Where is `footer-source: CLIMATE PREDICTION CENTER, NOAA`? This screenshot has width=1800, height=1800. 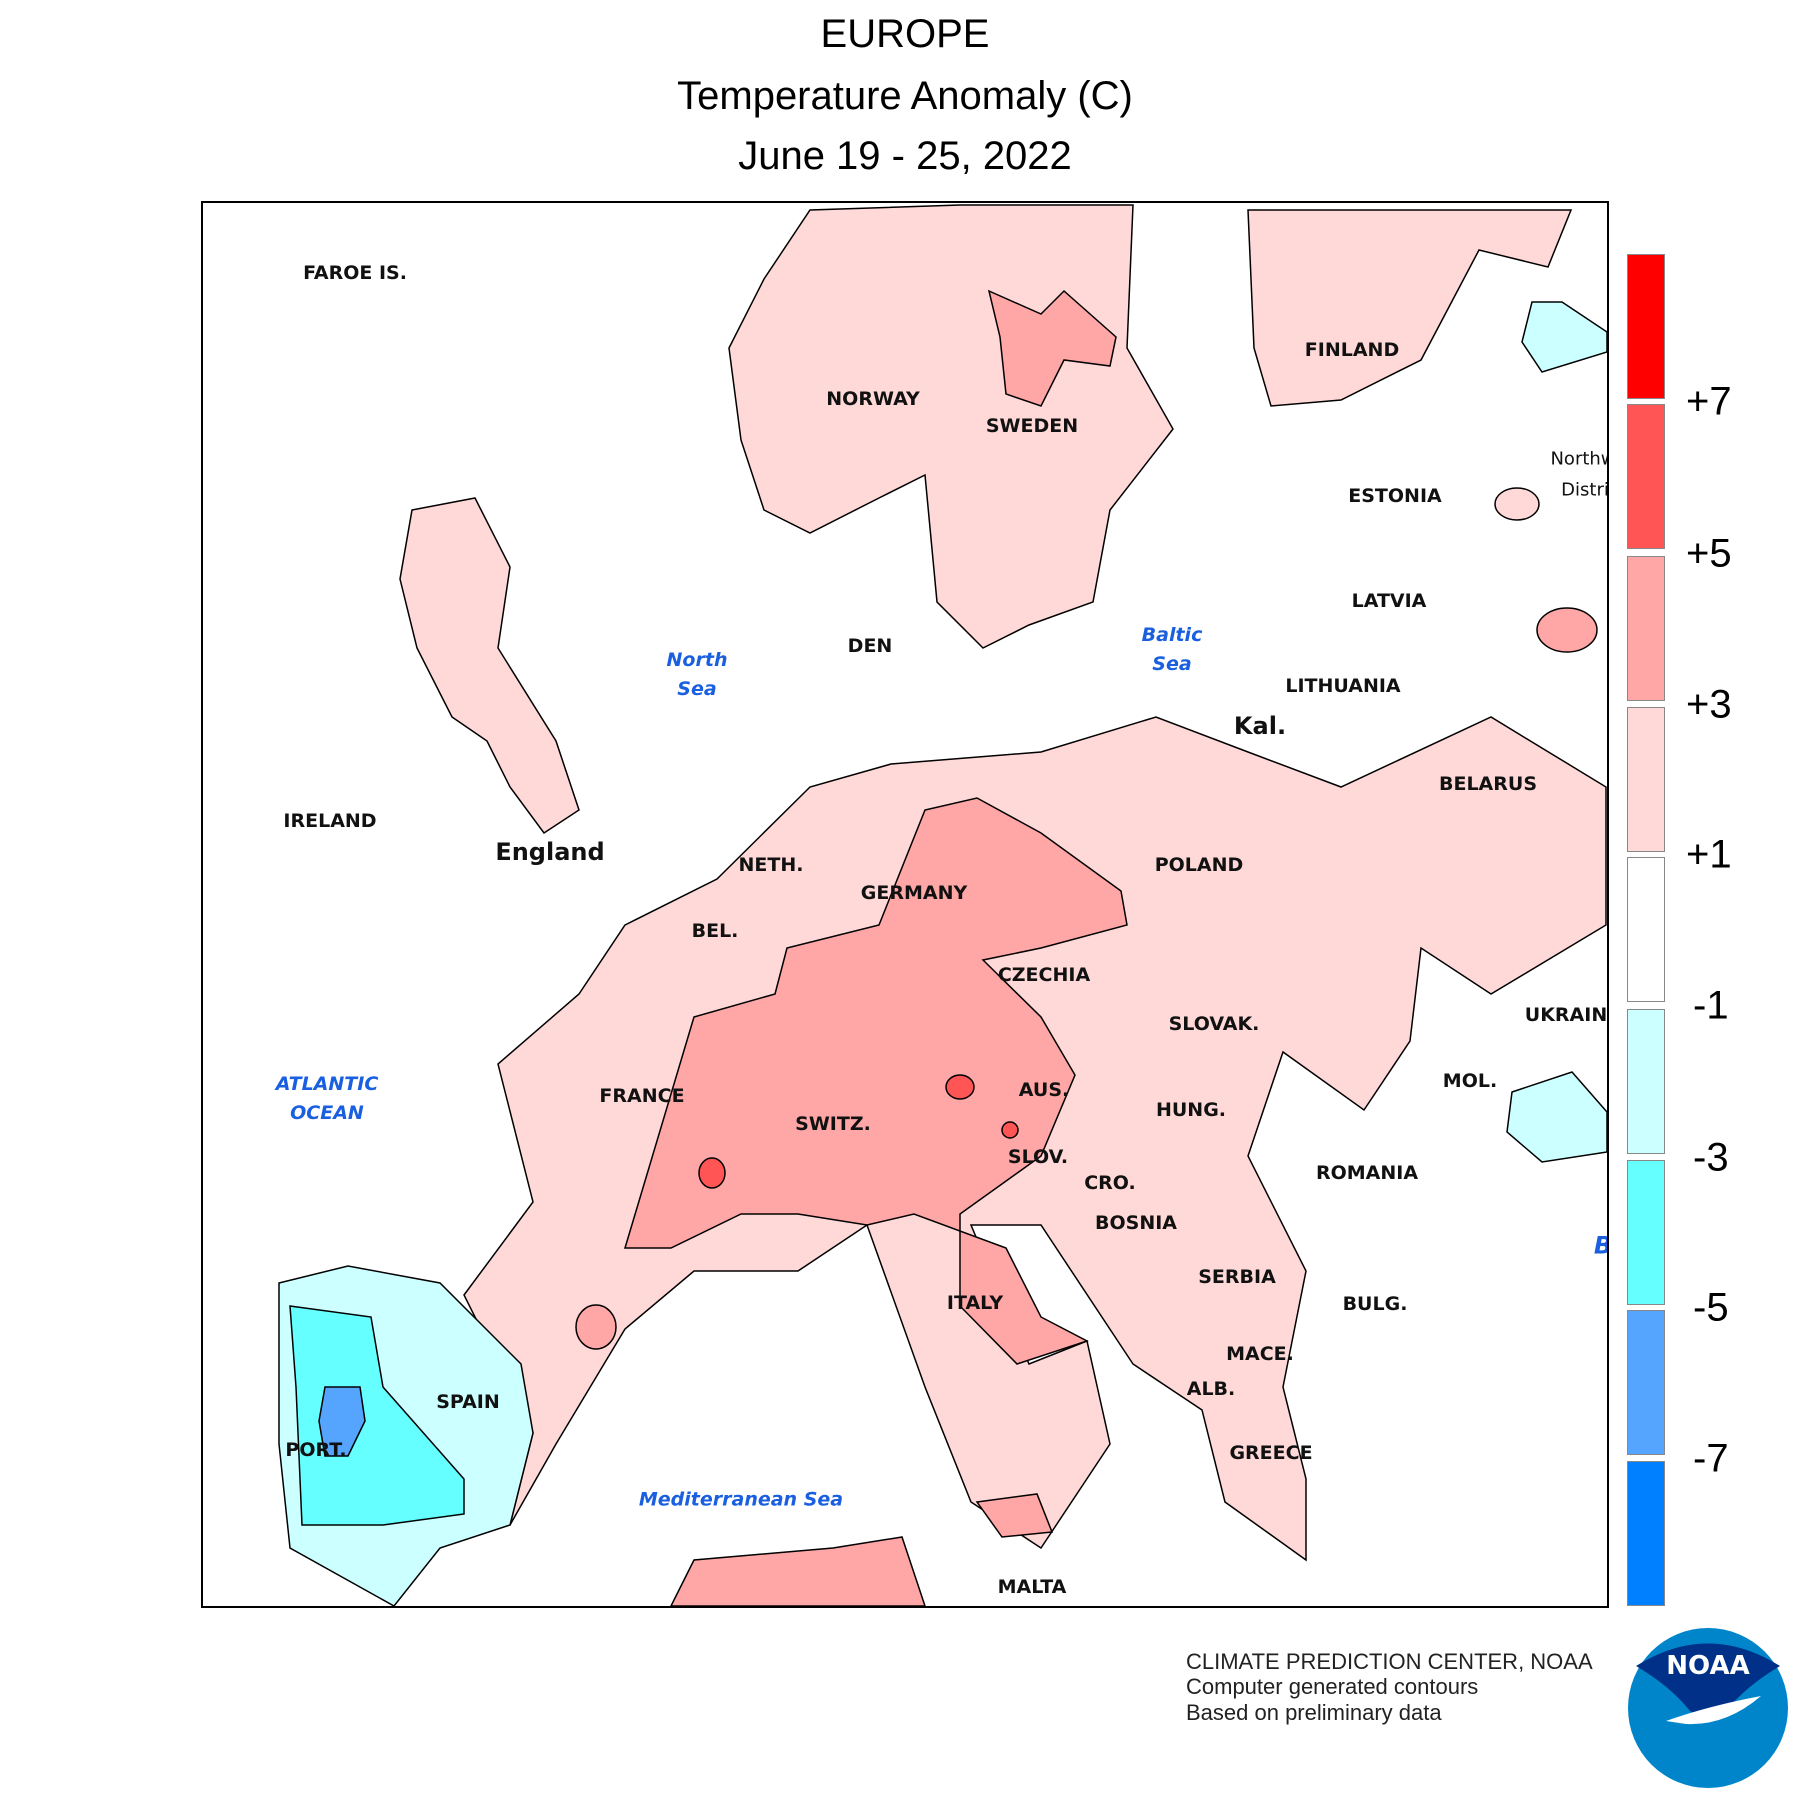 footer-source: CLIMATE PREDICTION CENTER, NOAA is located at coordinates (1389, 1661).